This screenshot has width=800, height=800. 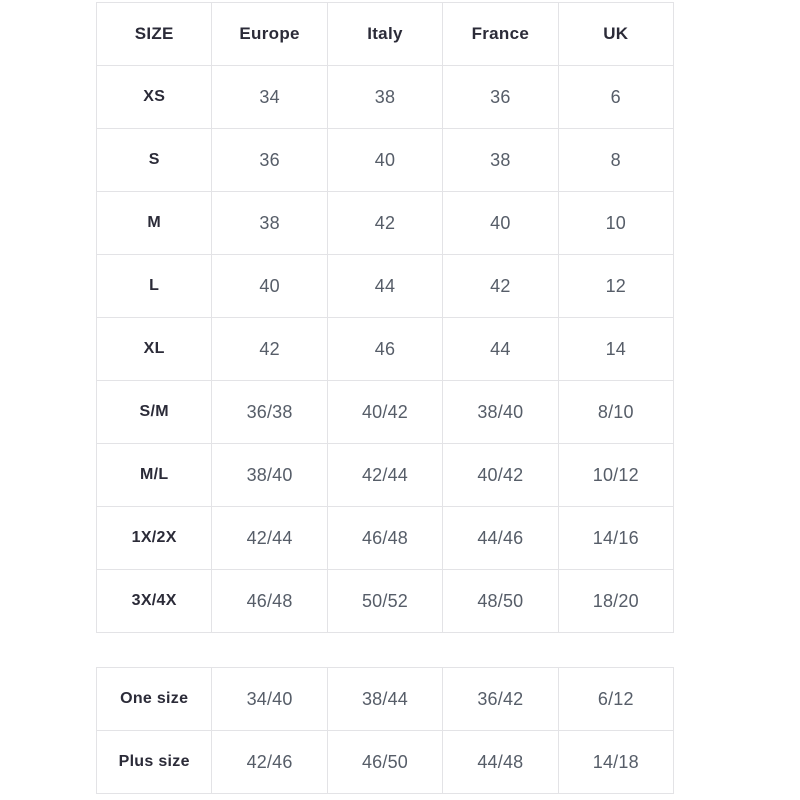 I want to click on value-cell-italy: 42/44, so click(x=385, y=475).